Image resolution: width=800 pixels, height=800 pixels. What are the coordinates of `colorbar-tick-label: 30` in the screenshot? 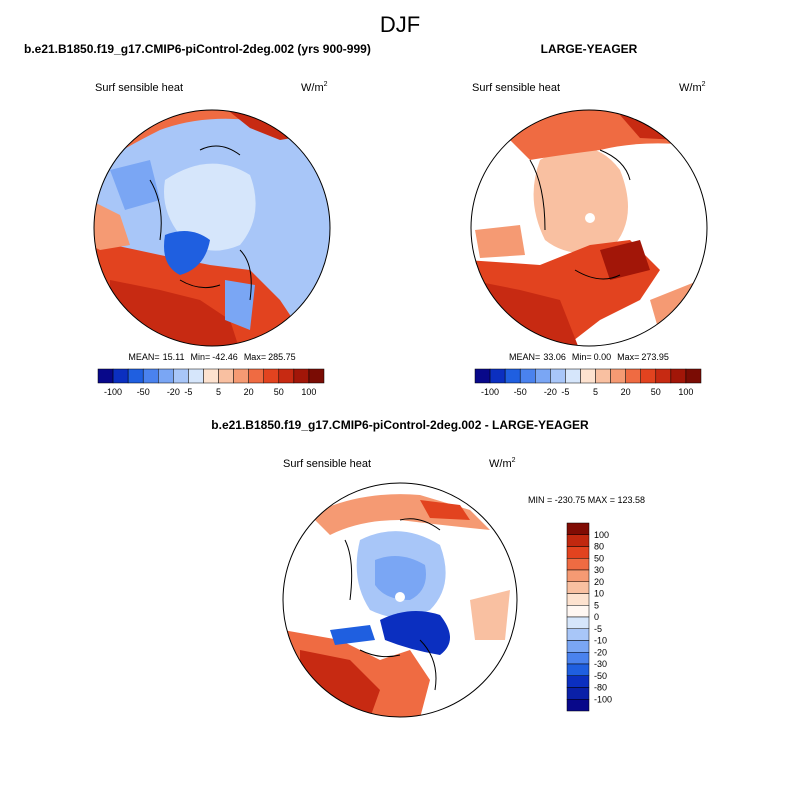 It's located at (599, 570).